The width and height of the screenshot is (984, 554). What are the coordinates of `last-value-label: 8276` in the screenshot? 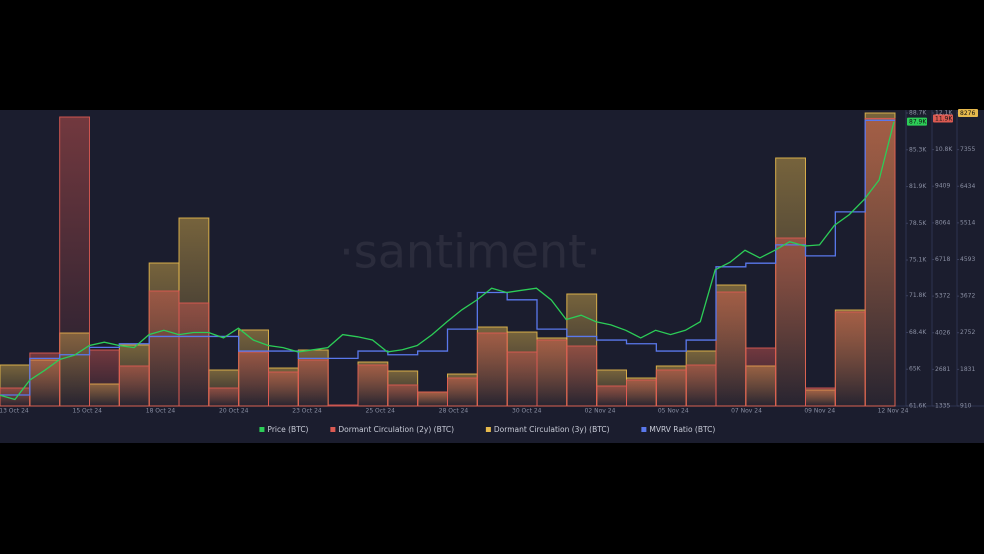 It's located at (967, 113).